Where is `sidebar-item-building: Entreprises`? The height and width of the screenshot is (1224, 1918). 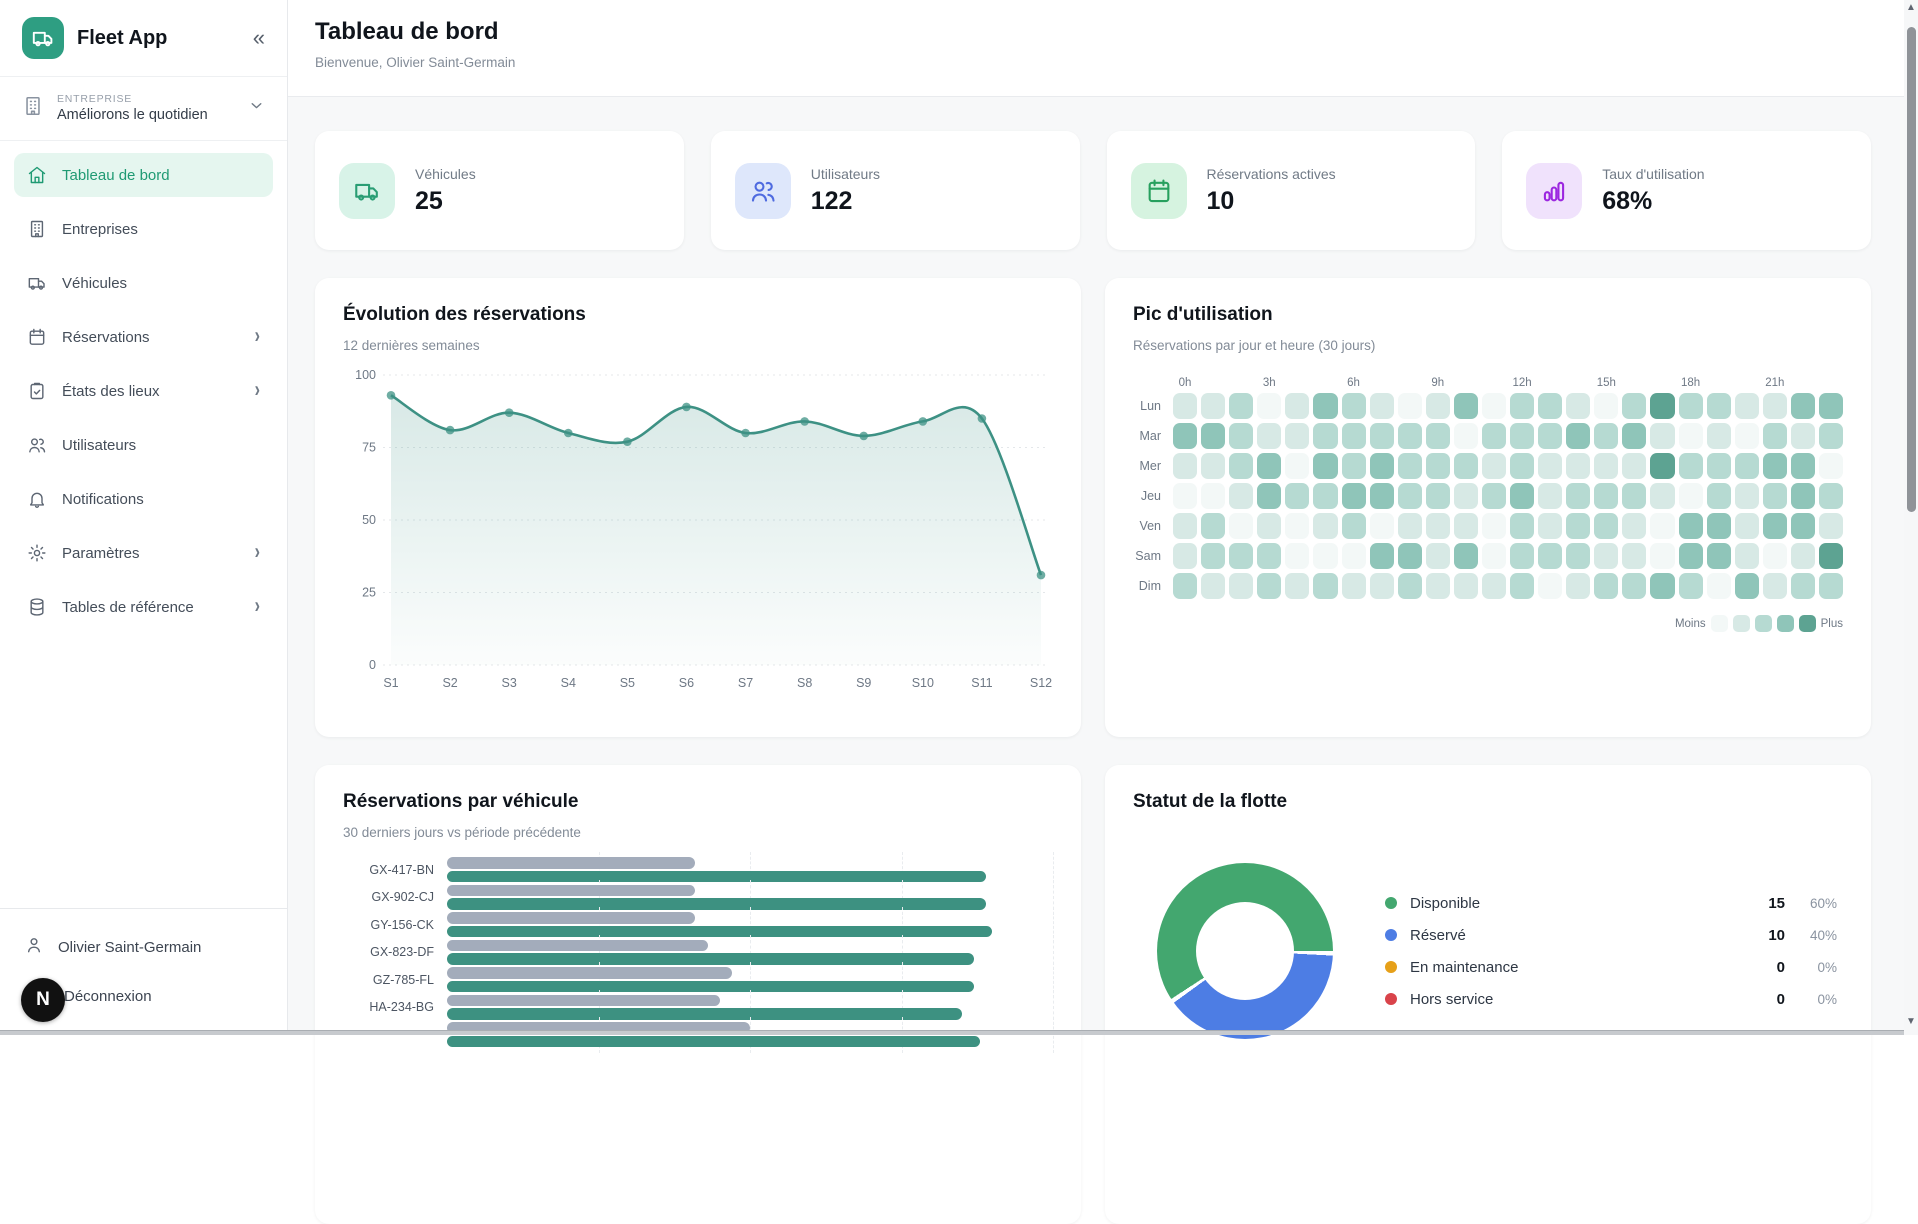 sidebar-item-building: Entreprises is located at coordinates (143, 229).